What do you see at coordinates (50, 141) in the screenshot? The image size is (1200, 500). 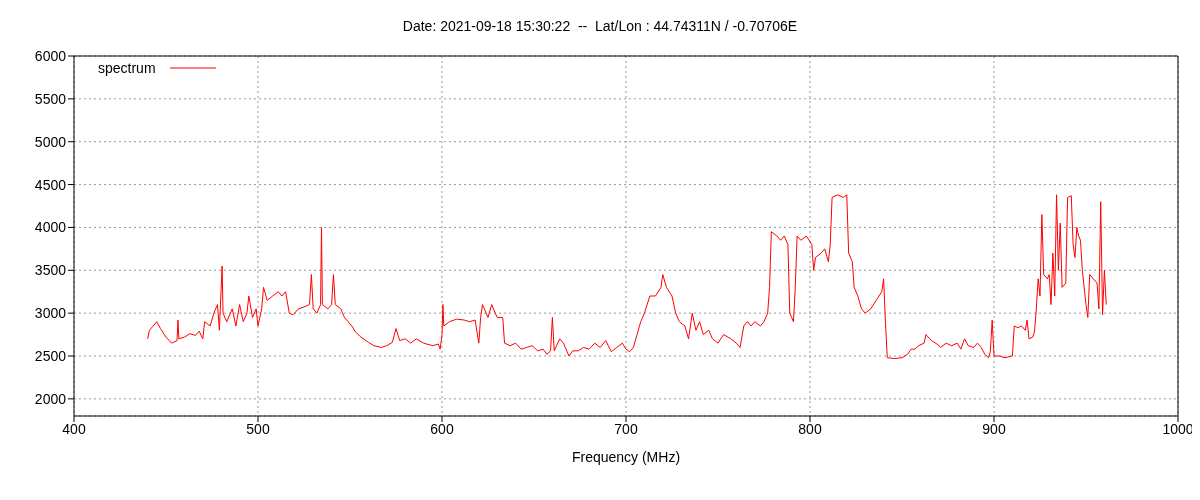 I see `y-tick-label: 5000` at bounding box center [50, 141].